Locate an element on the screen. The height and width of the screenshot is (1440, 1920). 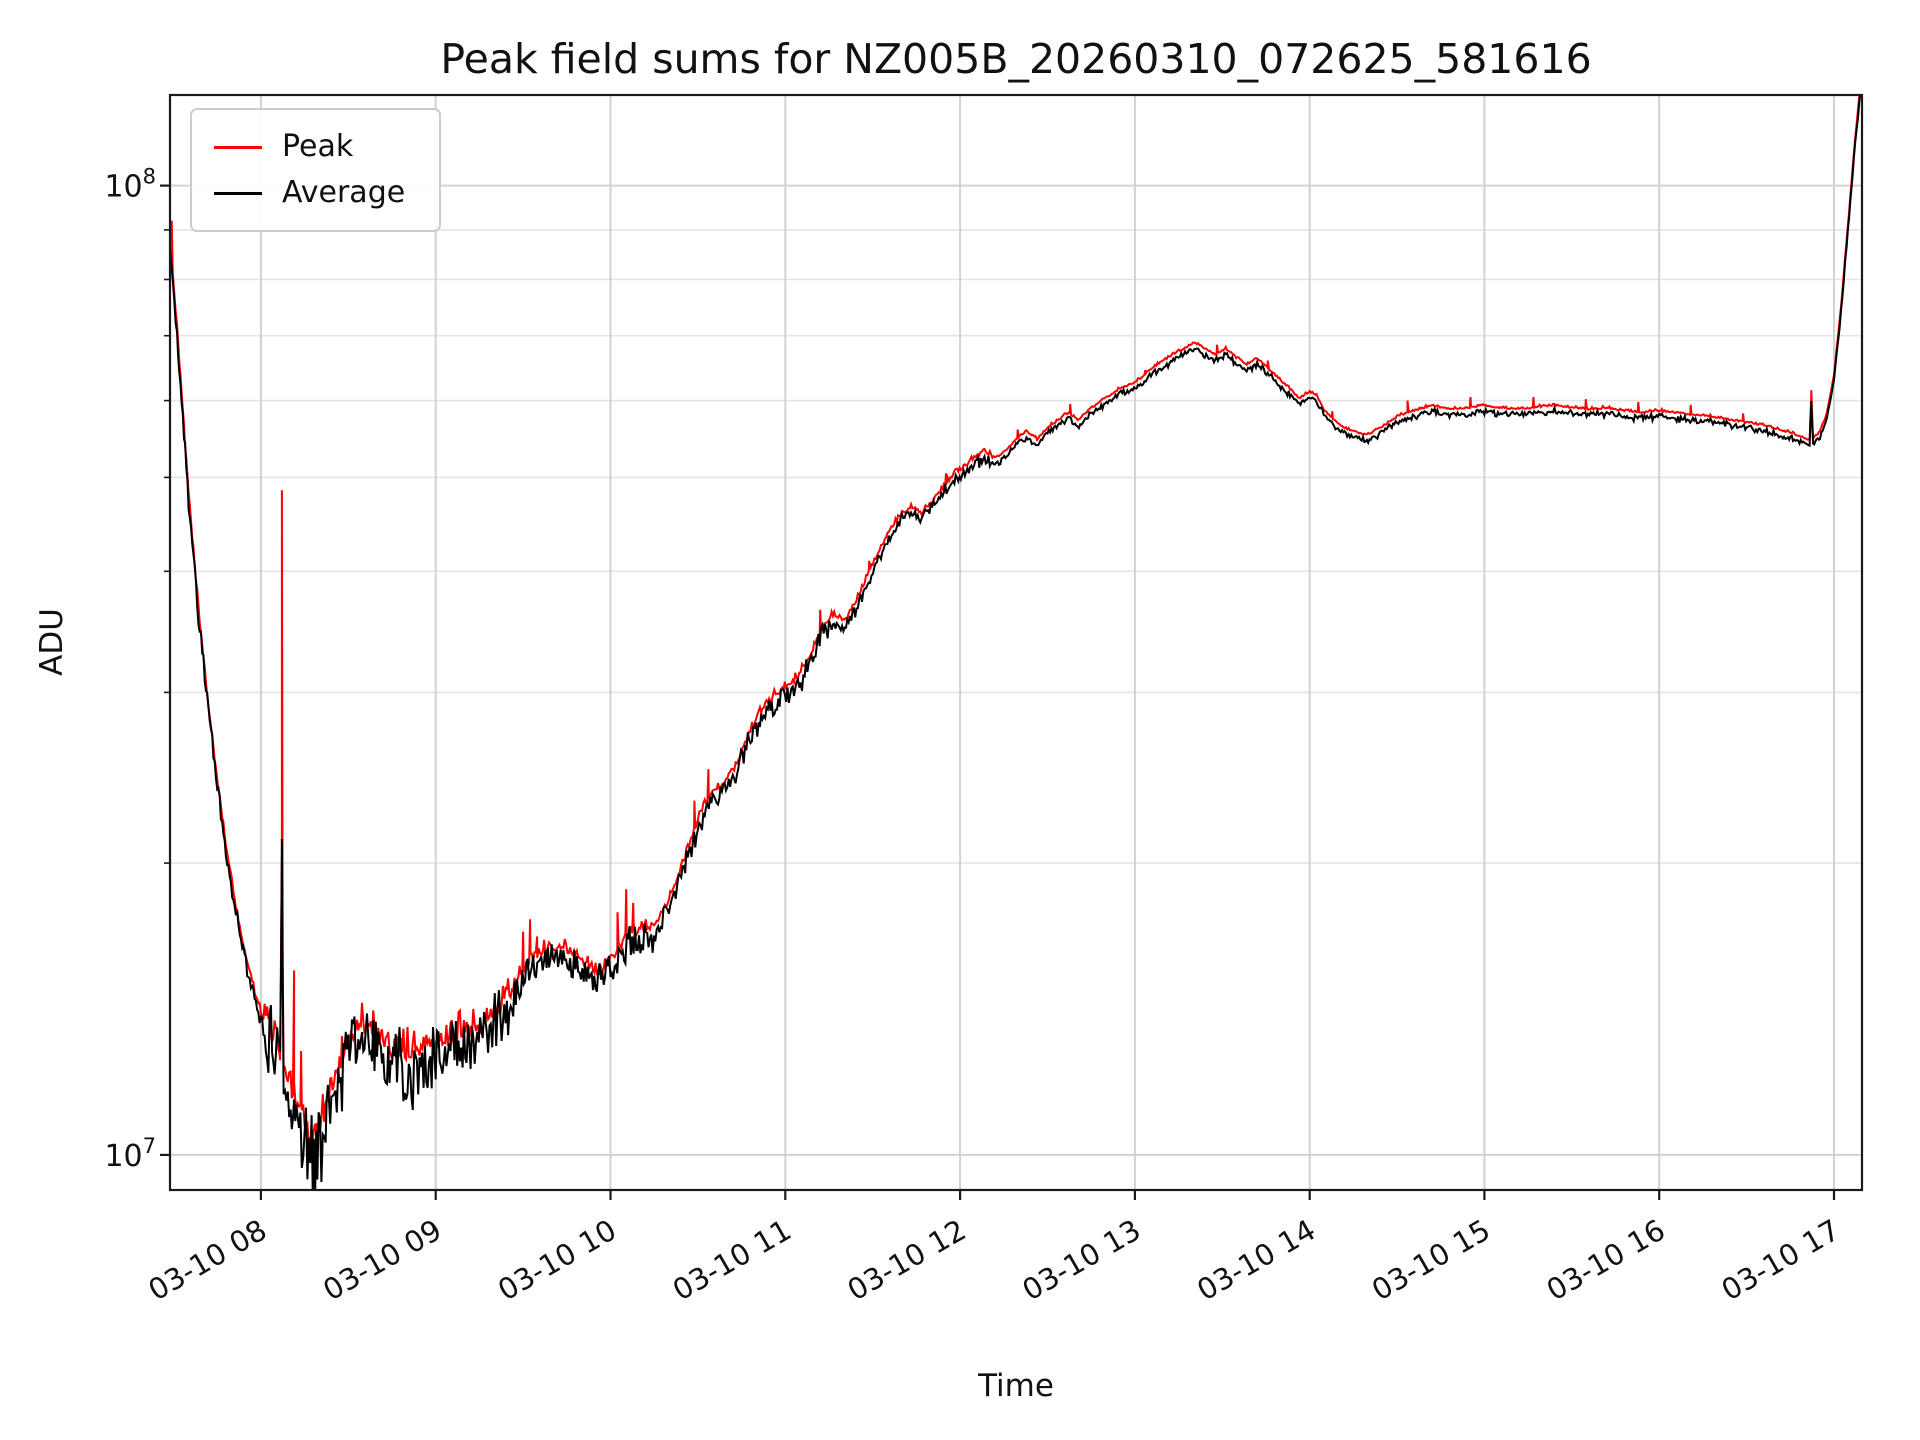
legend: Peak Average is located at coordinates (316, 170).